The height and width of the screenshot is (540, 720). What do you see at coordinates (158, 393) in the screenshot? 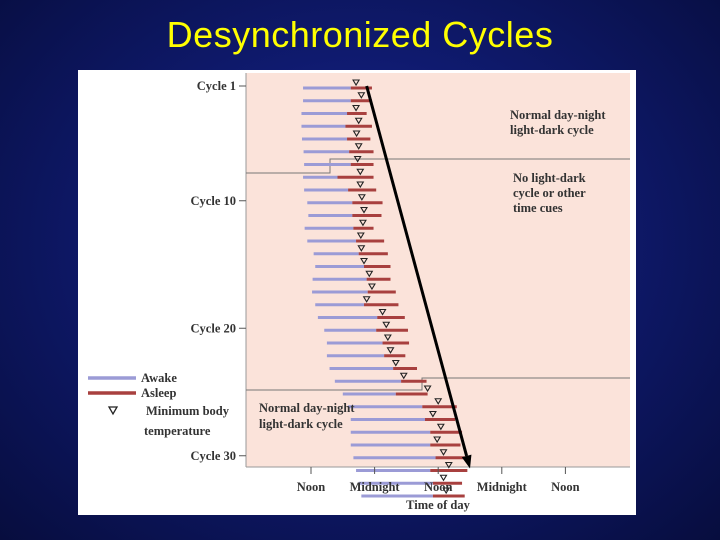
I see `legend-asleep-label: Asleep` at bounding box center [158, 393].